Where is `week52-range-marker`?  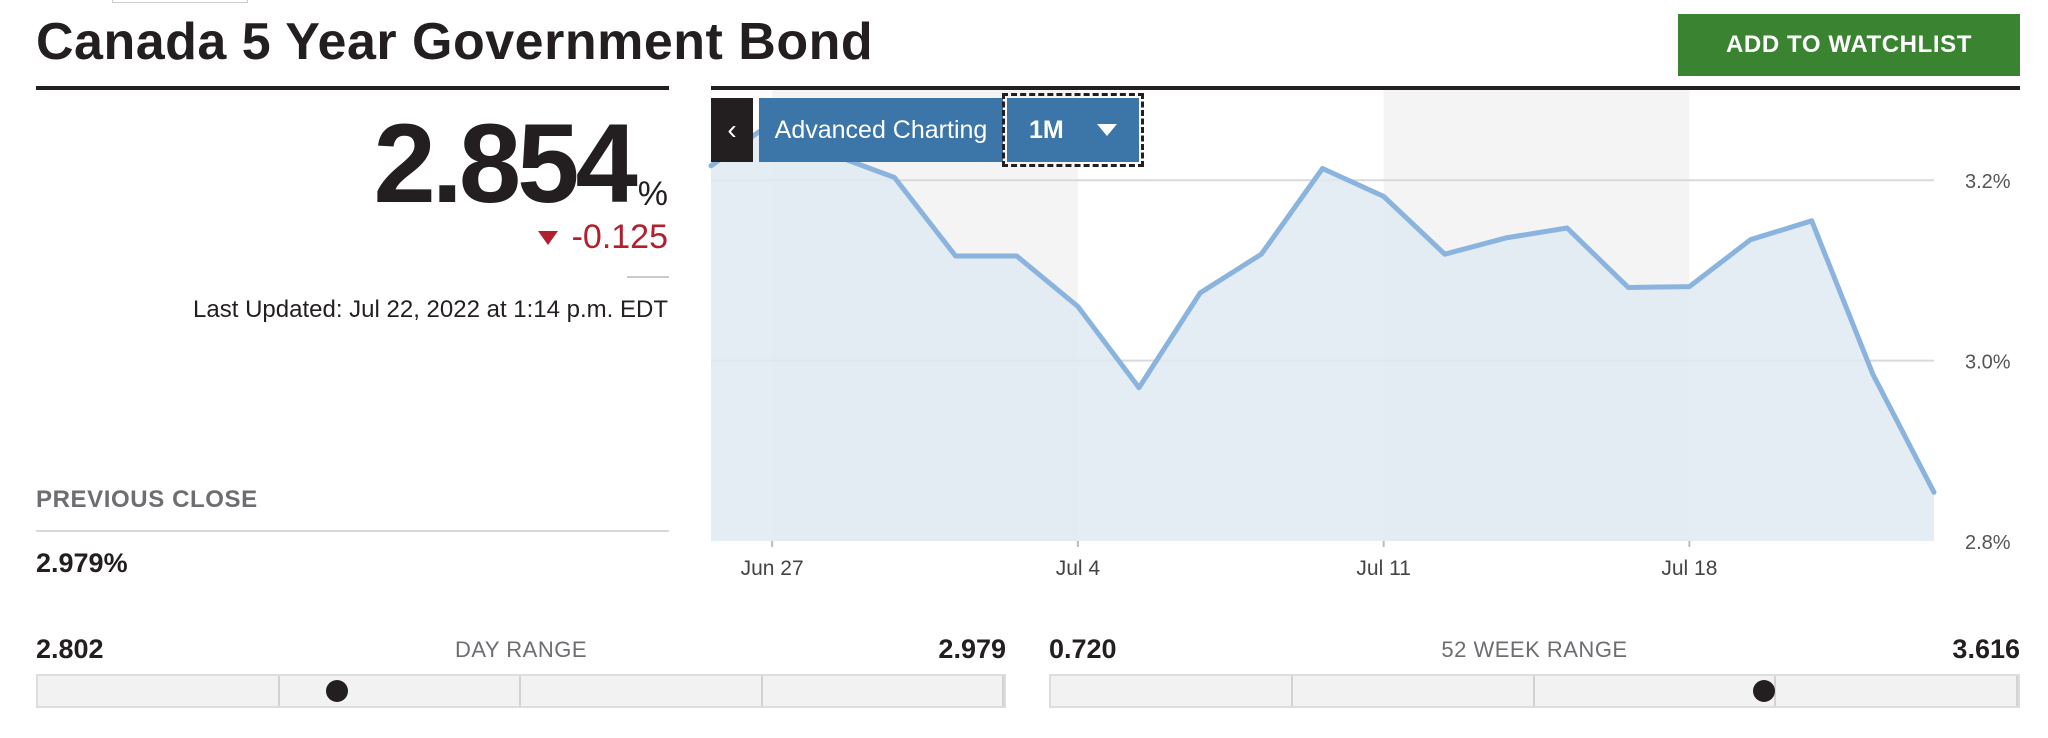 week52-range-marker is located at coordinates (1763, 691).